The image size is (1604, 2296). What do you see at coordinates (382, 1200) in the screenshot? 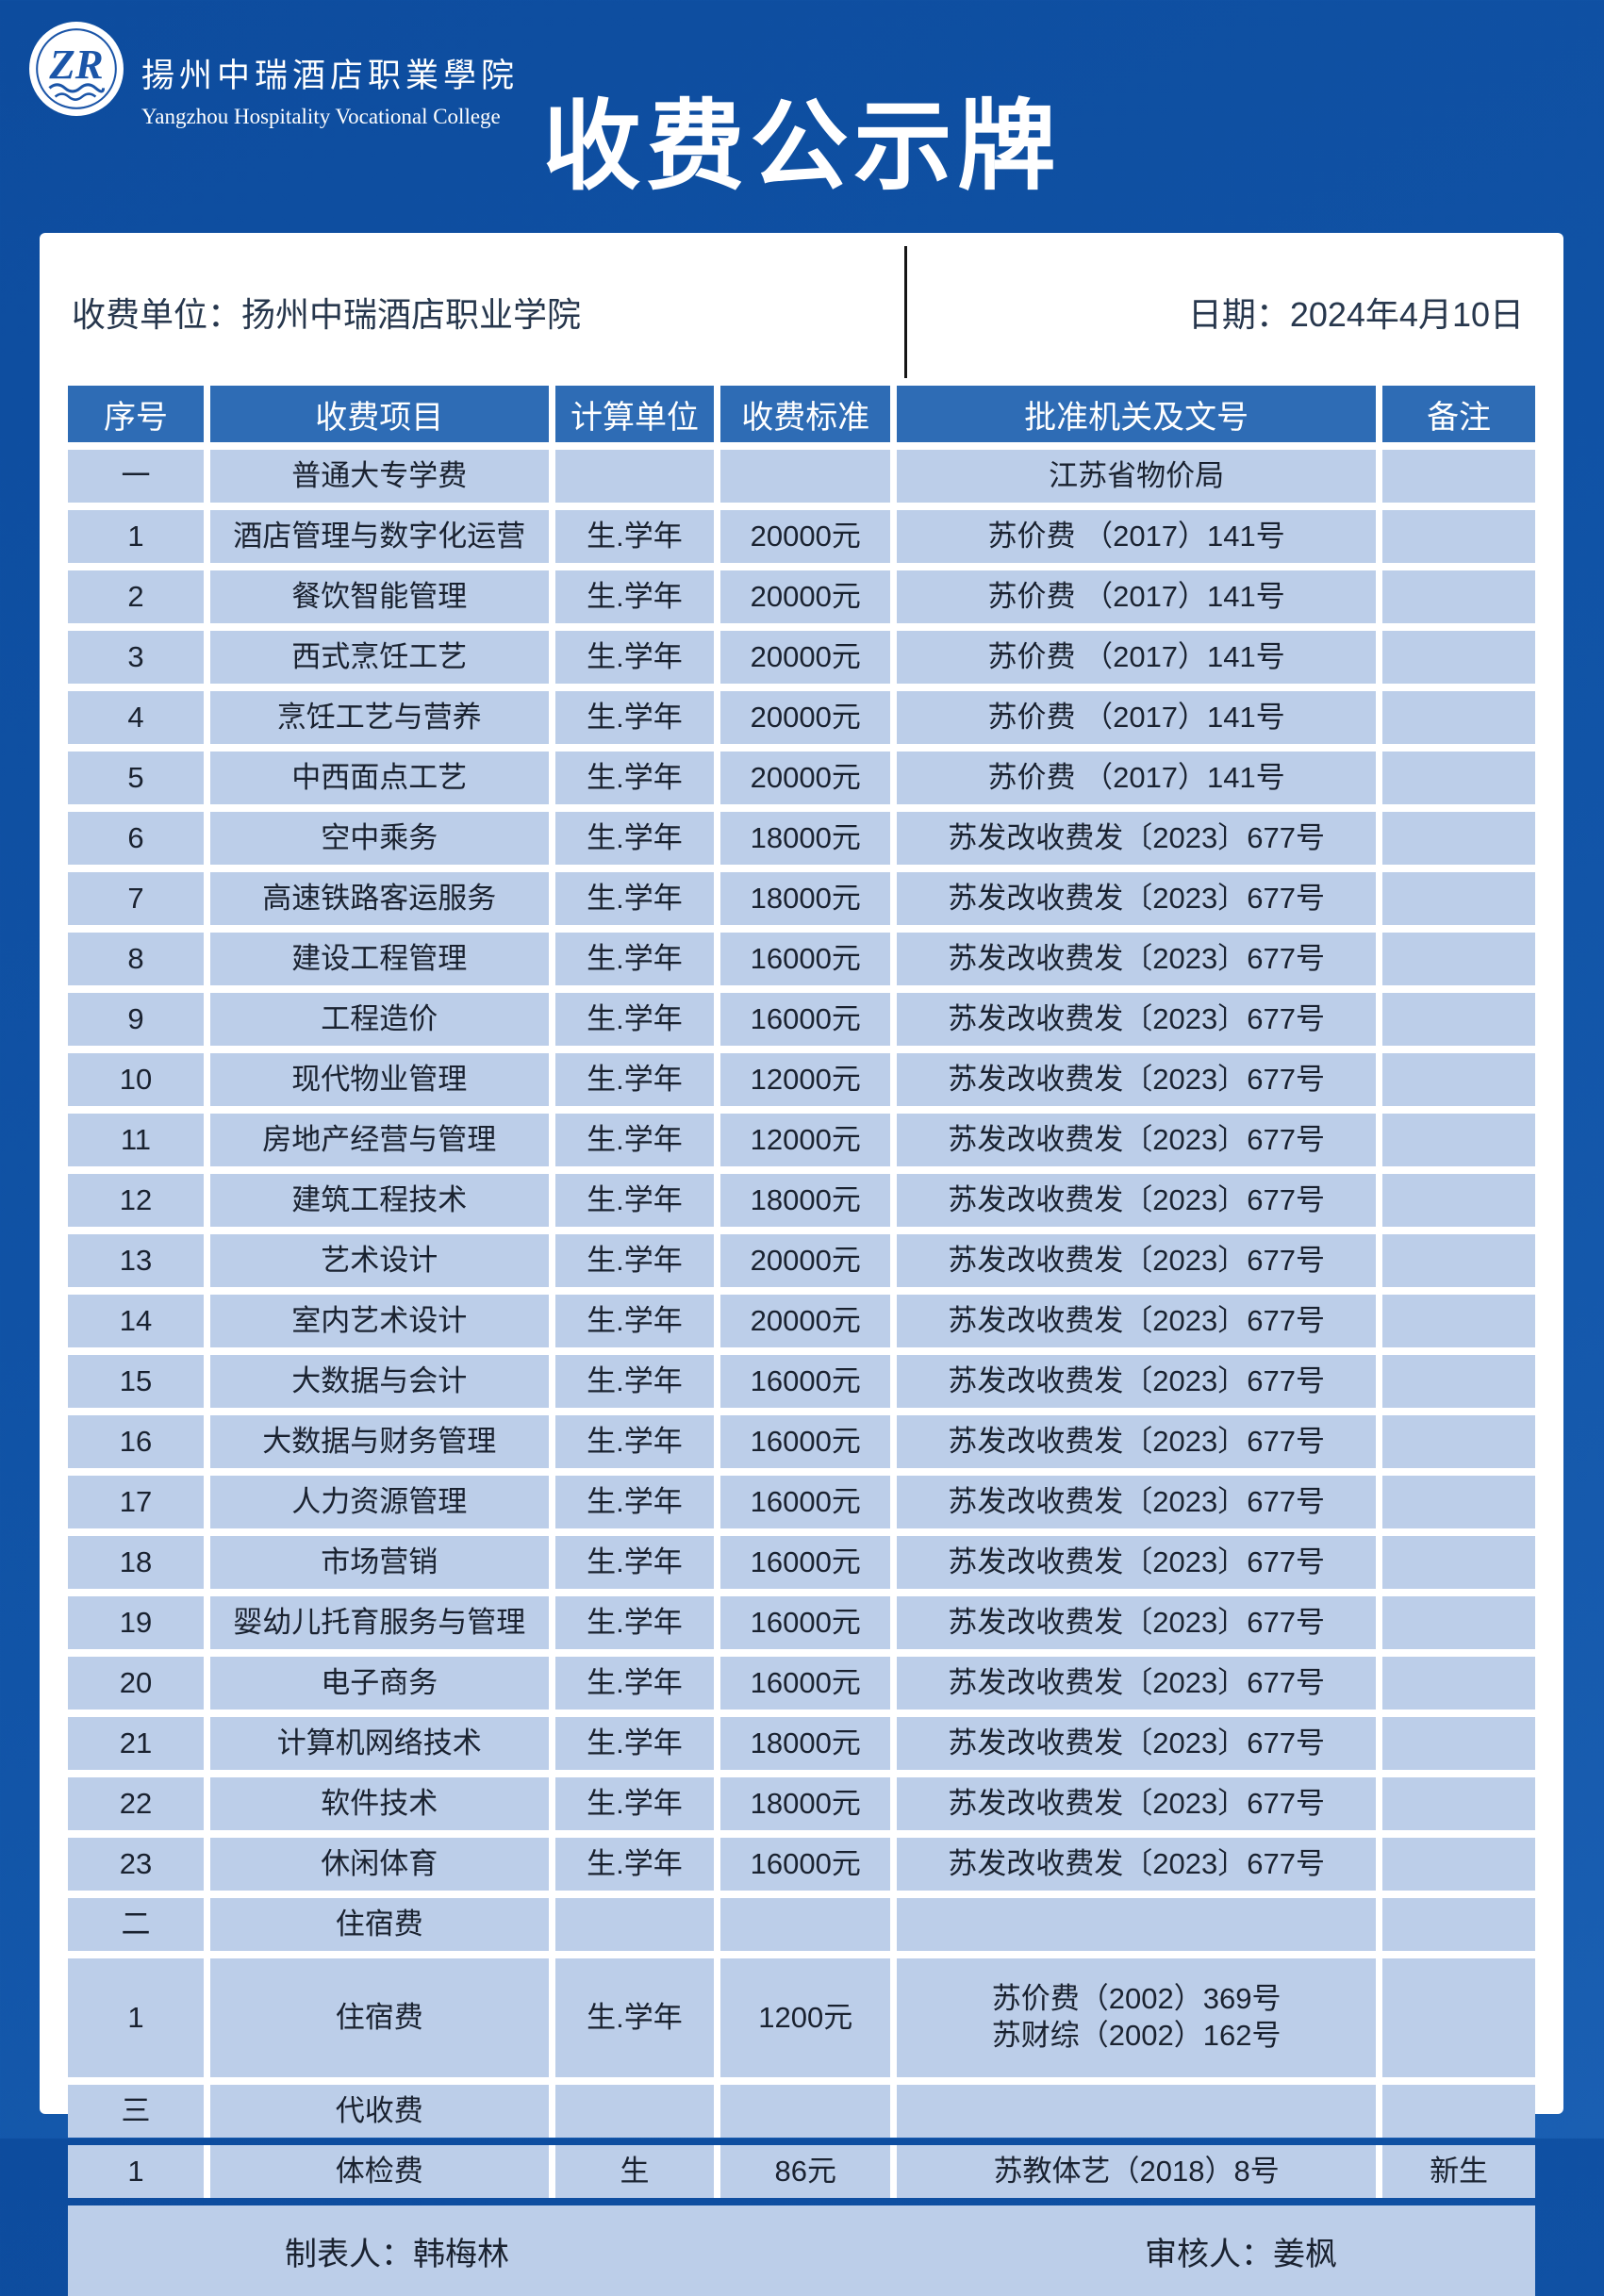
I see `cell-item: 建筑工程技术` at bounding box center [382, 1200].